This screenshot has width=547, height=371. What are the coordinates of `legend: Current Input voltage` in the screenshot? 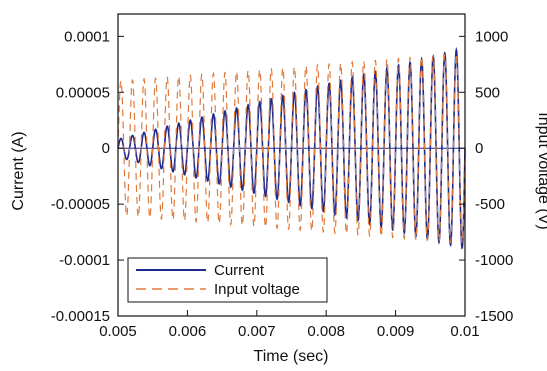 It's located at (227, 280).